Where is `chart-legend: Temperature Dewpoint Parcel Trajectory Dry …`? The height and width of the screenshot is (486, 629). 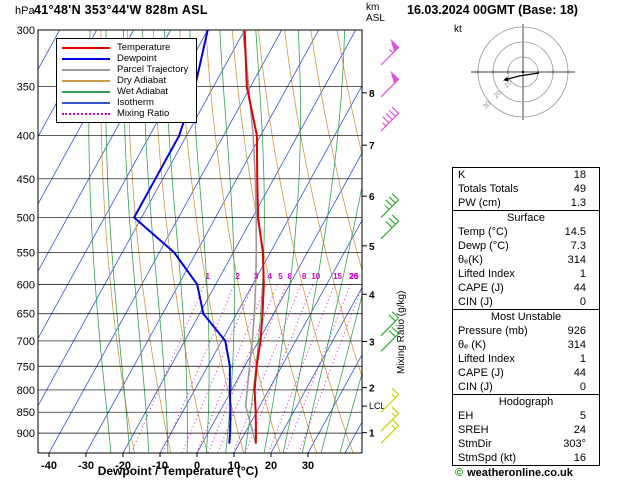 chart-legend: Temperature Dewpoint Parcel Trajectory Dry … is located at coordinates (127, 80).